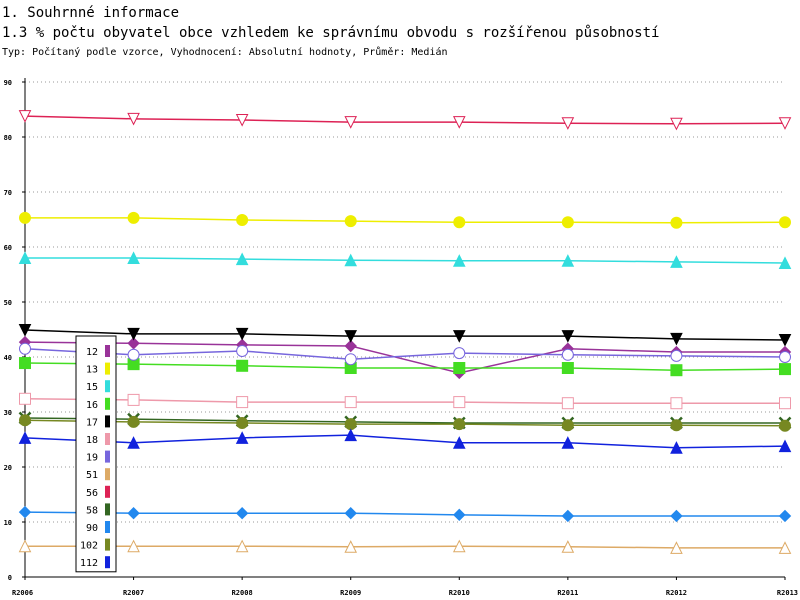 This screenshot has height=600, width=800. What do you see at coordinates (92, 422) in the screenshot?
I see `legend-label: 17` at bounding box center [92, 422].